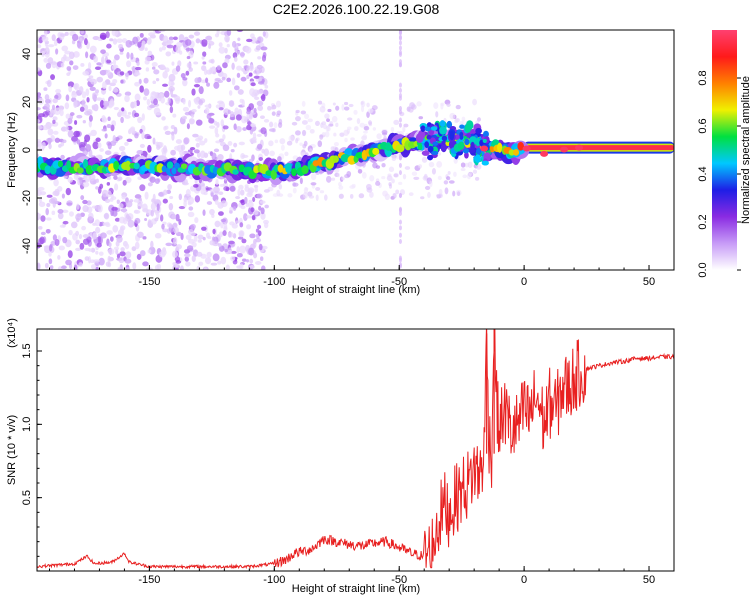 The width and height of the screenshot is (750, 600). I want to click on colorbar-tick-label: 0.8, so click(703, 77).